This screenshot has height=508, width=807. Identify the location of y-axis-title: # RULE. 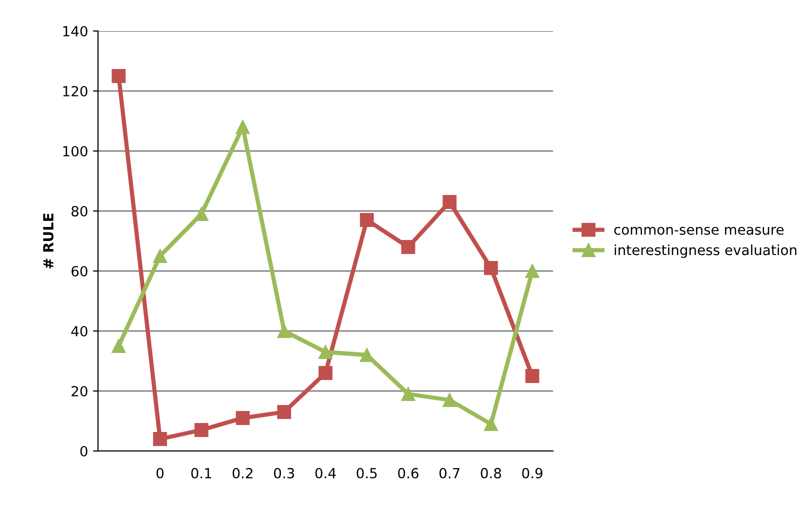
(48, 241).